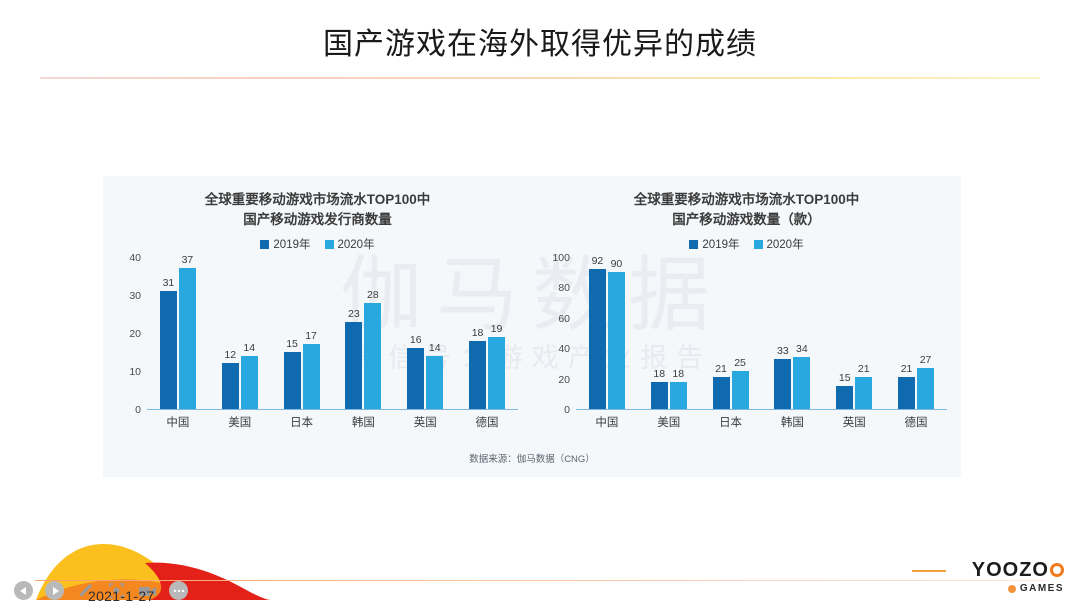 This screenshot has width=1080, height=608. What do you see at coordinates (230, 333) in the screenshot?
I see `bar-wrapper: 12` at bounding box center [230, 333].